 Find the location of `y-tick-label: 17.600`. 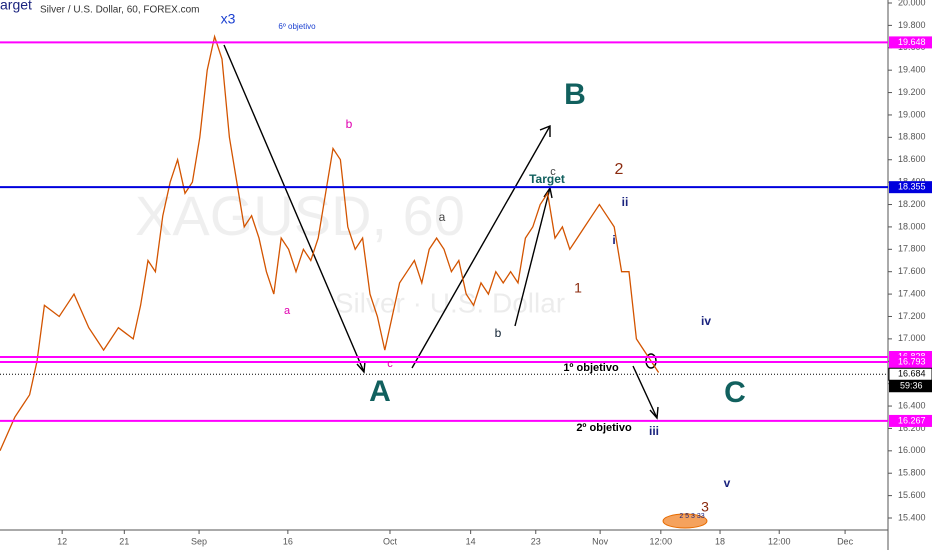

y-tick-label: 17.600 is located at coordinates (912, 271).